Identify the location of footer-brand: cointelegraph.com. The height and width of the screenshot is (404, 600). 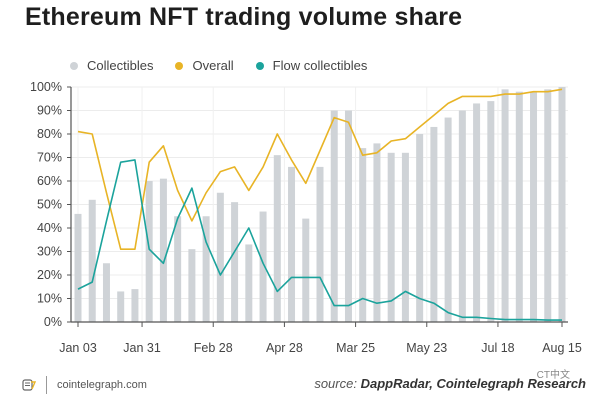
(84, 385).